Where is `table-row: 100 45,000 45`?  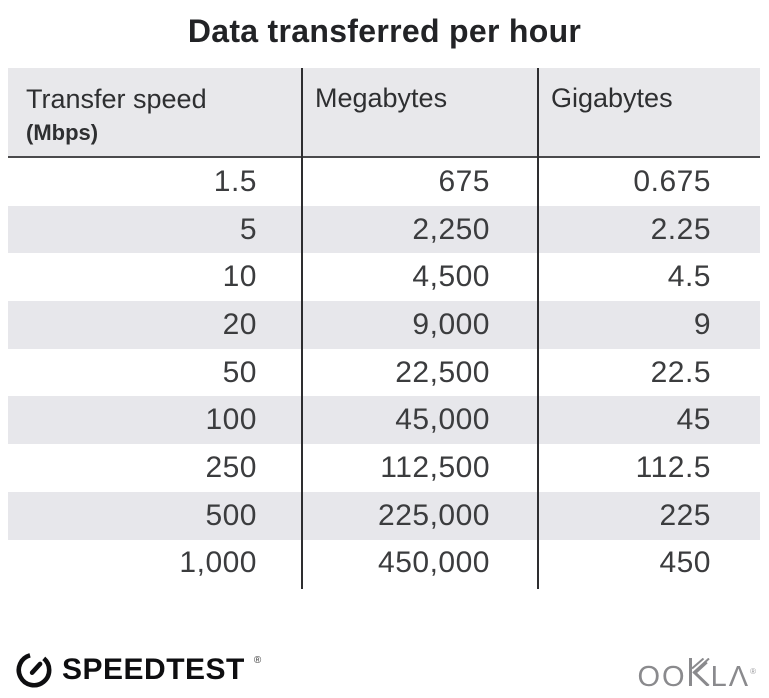
table-row: 100 45,000 45 is located at coordinates (384, 420).